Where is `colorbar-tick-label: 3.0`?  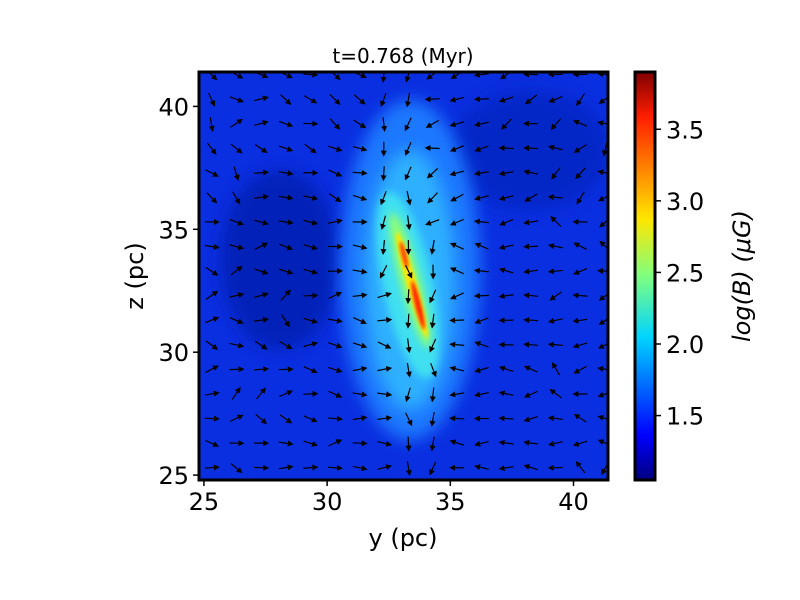 colorbar-tick-label: 3.0 is located at coordinates (685, 202).